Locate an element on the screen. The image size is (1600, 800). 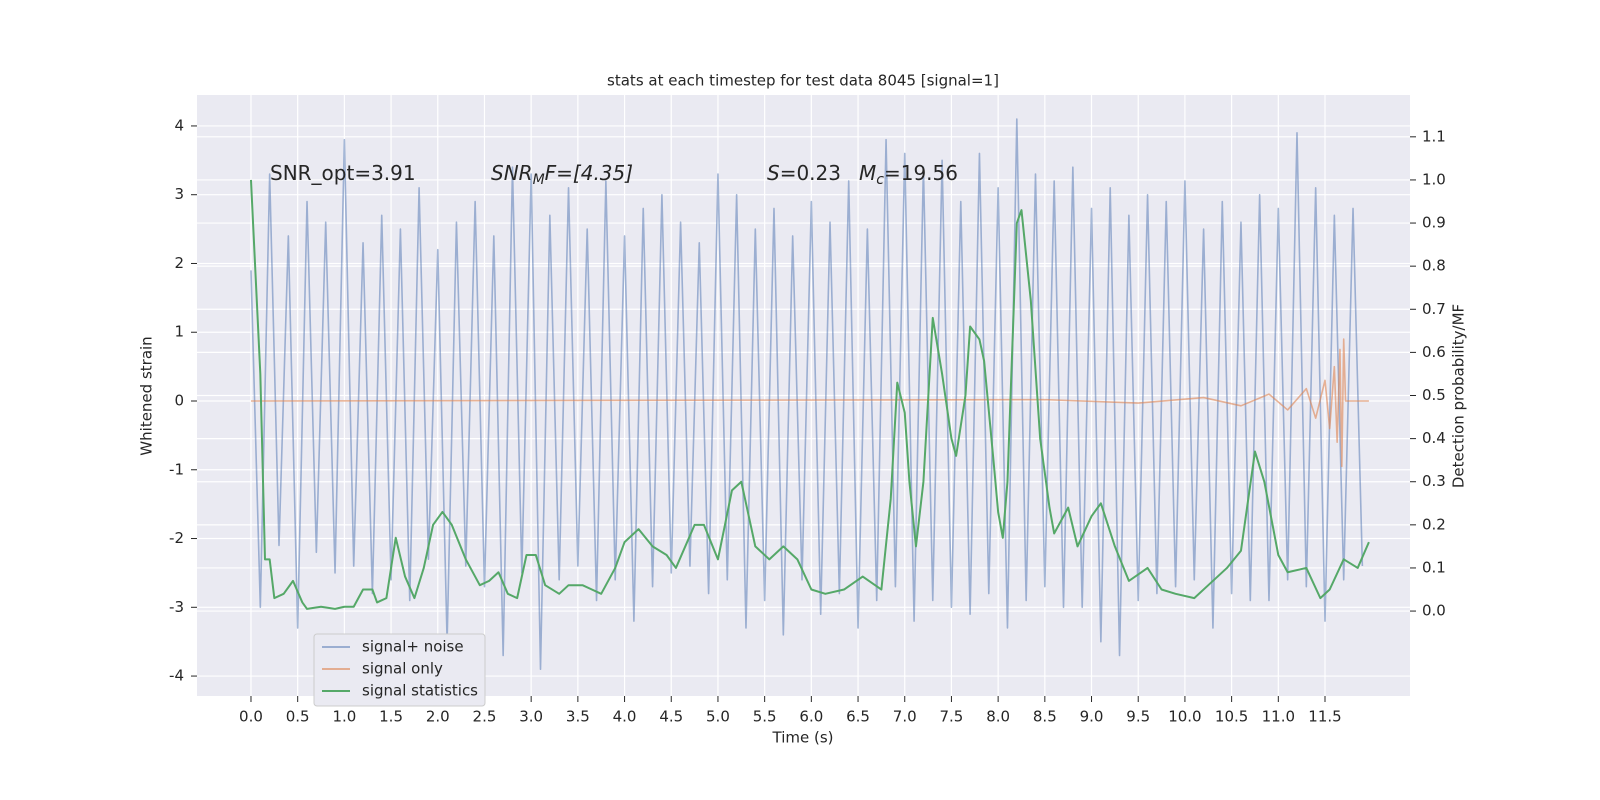
annotation-text: =19.56 is located at coordinates (921, 173).